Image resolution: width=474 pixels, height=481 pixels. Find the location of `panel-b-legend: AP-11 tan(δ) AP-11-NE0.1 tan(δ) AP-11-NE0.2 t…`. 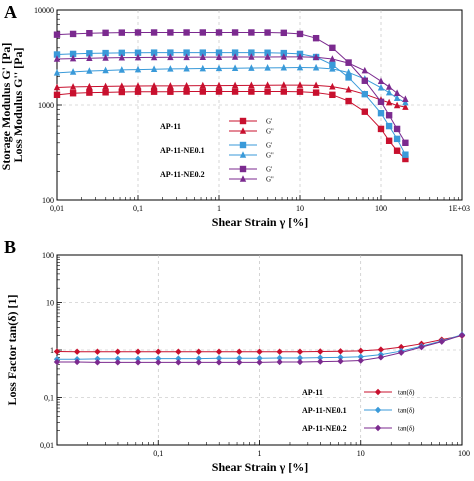

panel-b-legend: AP-11 tan(δ) AP-11-NE0.1 tan(δ) AP-11-NE0.2 t… is located at coordinates (358, 410).